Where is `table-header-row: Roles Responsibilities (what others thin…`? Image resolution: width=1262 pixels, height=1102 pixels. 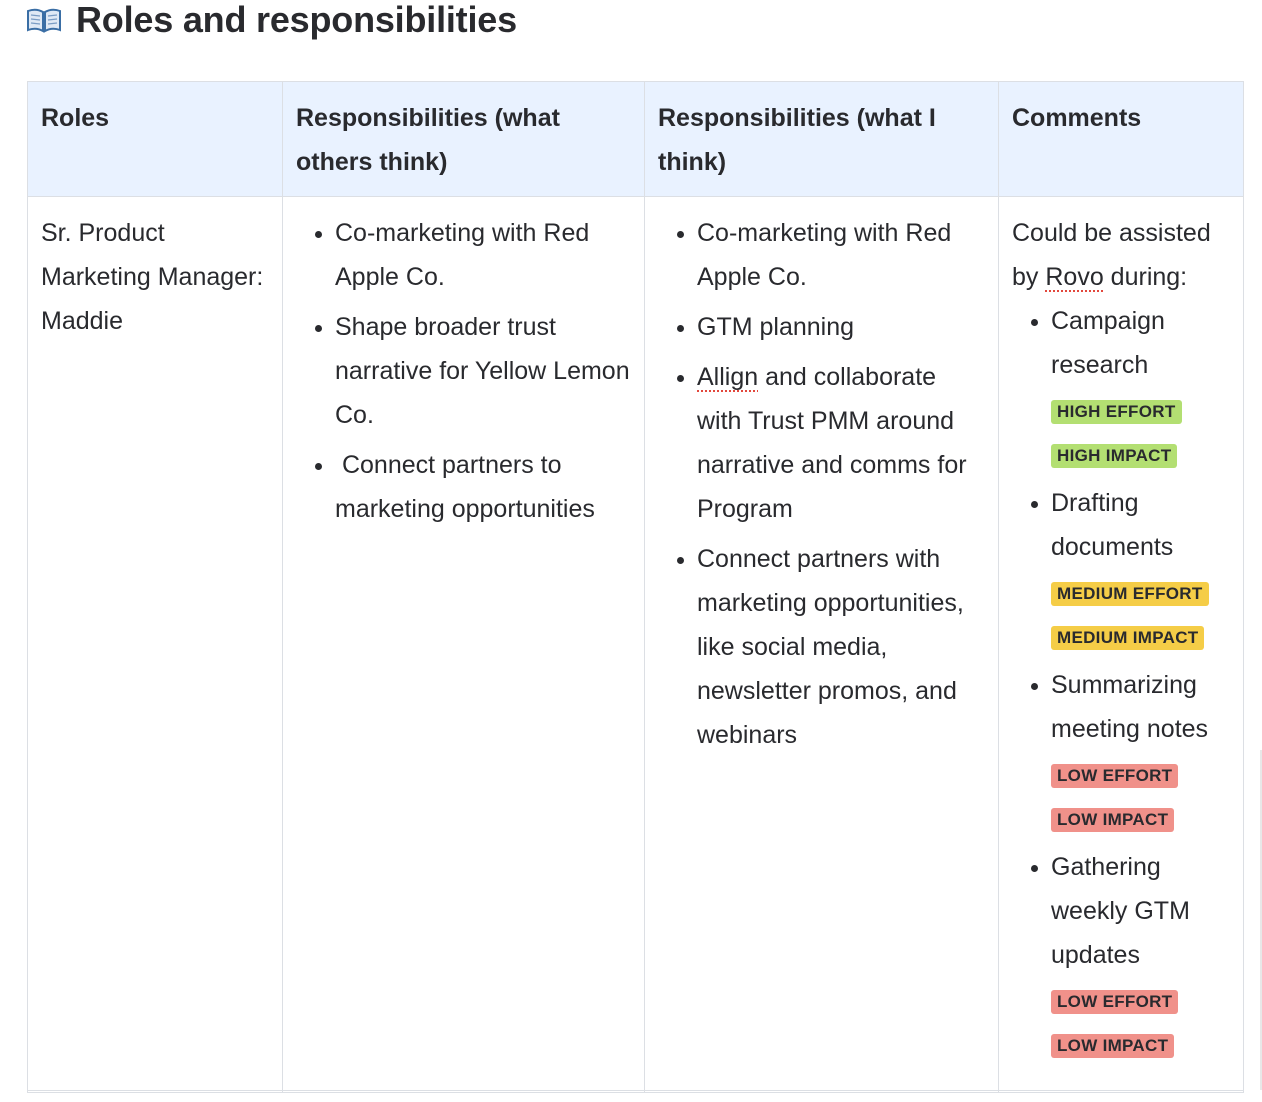 table-header-row: Roles Responsibilities (what others thin… is located at coordinates (635, 139).